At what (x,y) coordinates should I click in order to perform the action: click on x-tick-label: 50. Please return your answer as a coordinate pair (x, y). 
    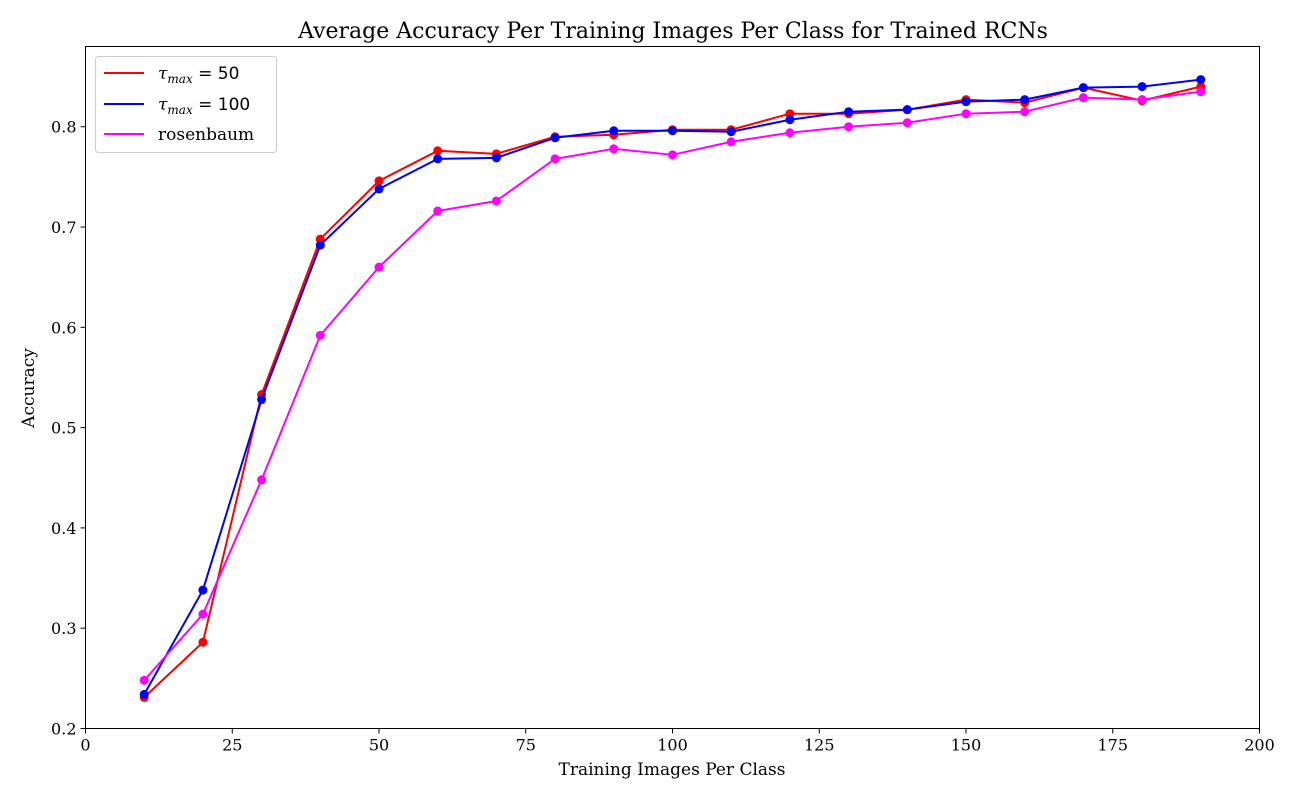
    Looking at the image, I should click on (379, 745).